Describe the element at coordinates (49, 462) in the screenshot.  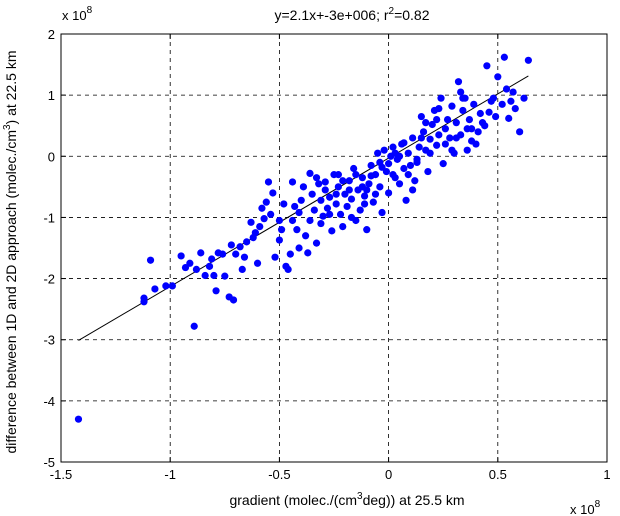
I see `y-tick-label: -5` at that location.